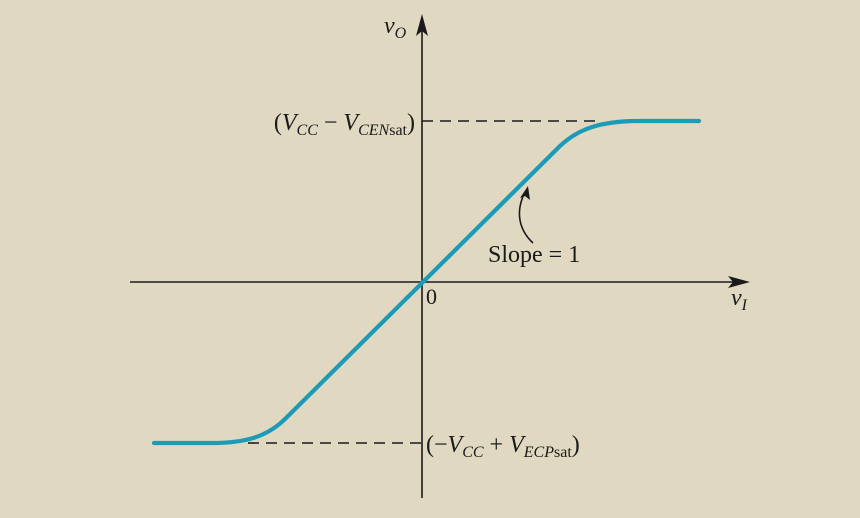  Describe the element at coordinates (503, 446) in the screenshot. I see `lower-level-label: (−VCC + VECPsat)` at that location.